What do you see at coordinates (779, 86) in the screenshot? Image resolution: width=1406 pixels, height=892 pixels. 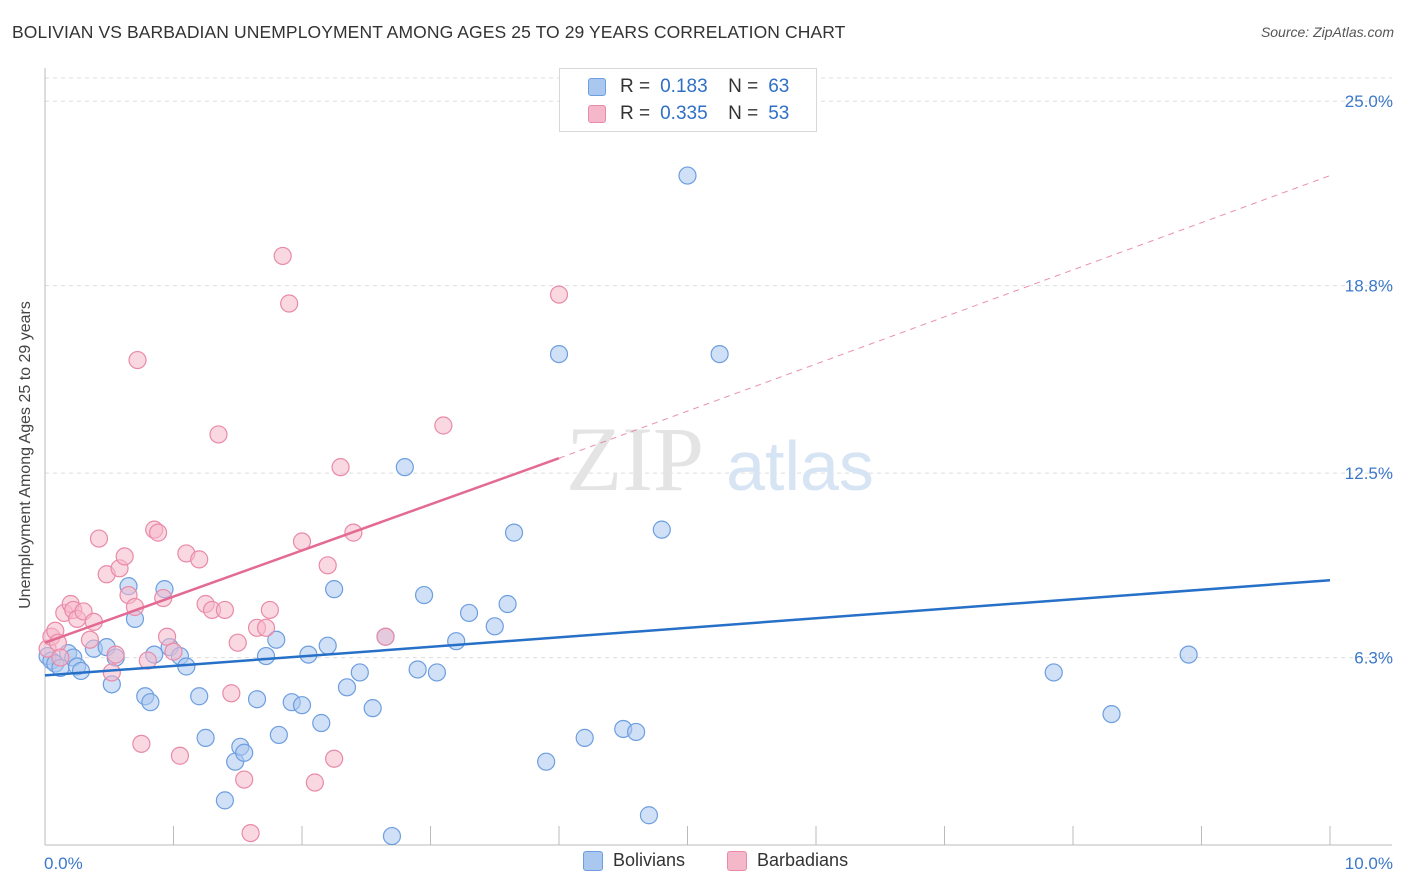 I see `legend-n-value: 63` at bounding box center [779, 86].